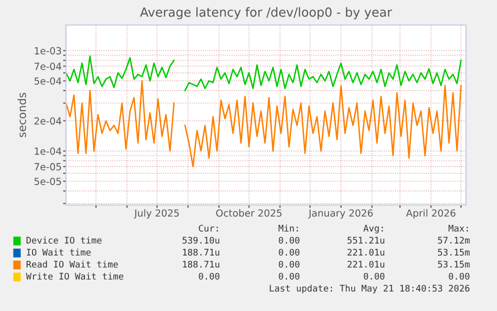 This screenshot has width=497, height=311. I want to click on y-tick-label: 5e-04, so click(48, 81).